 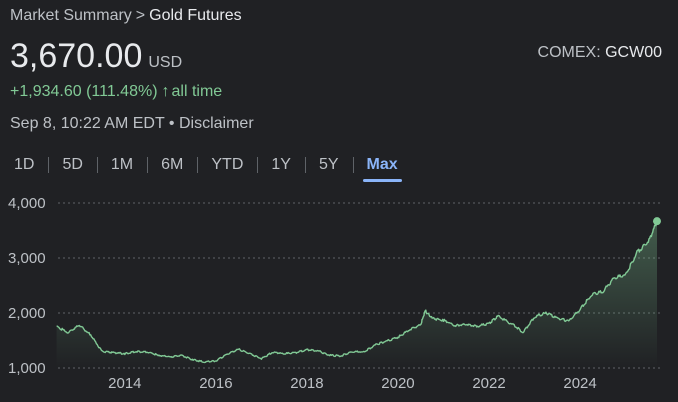 I want to click on x-tick-label: 2022, so click(x=488, y=383).